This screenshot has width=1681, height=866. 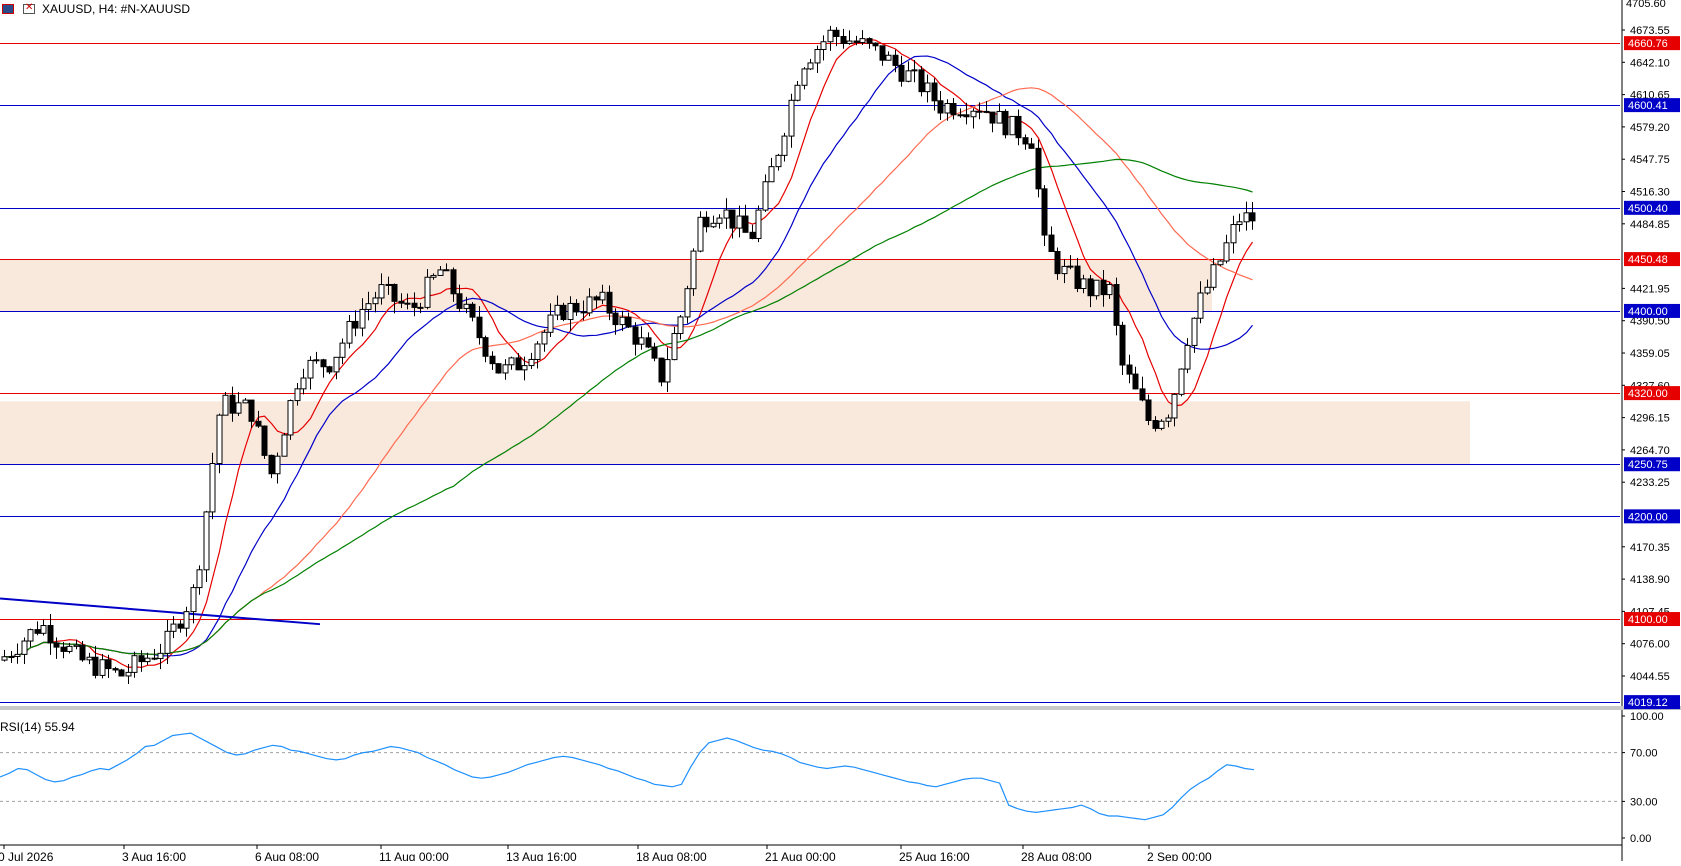 What do you see at coordinates (541, 855) in the screenshot?
I see `time-tick-label: 13 Aug 16:00` at bounding box center [541, 855].